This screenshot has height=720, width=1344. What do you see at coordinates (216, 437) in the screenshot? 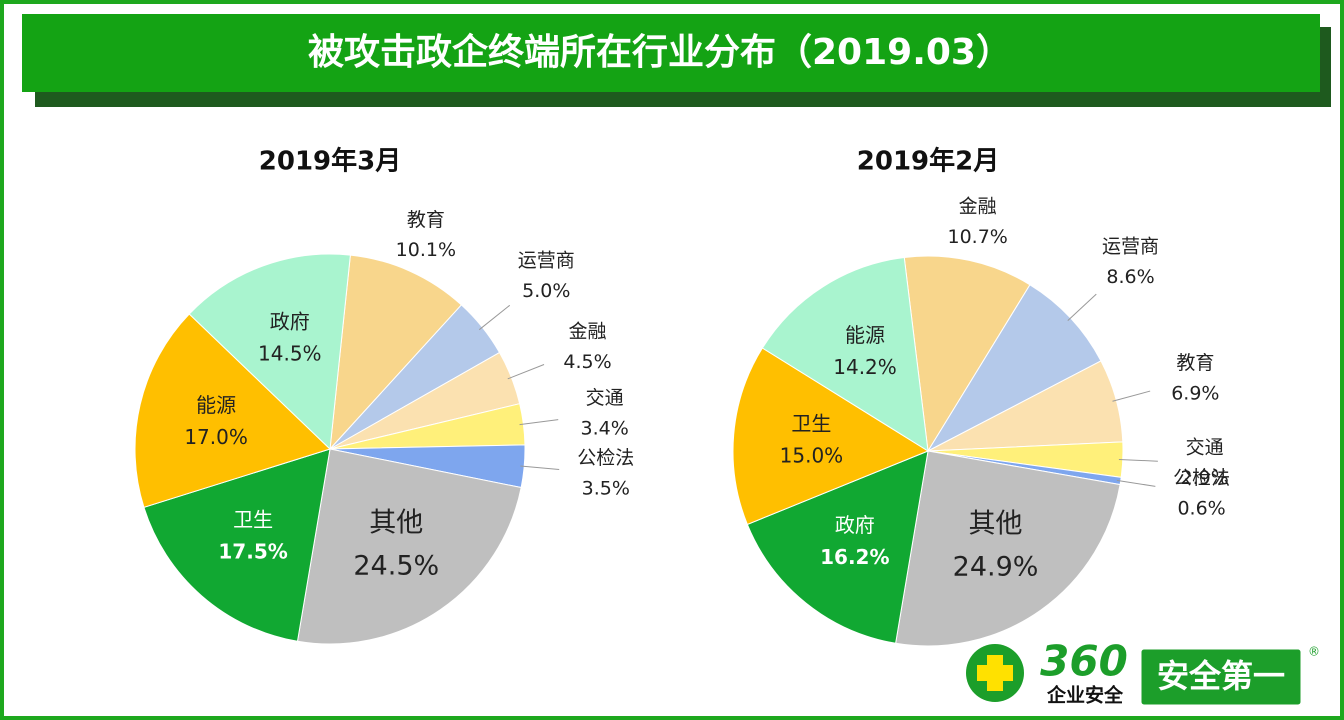
I see `value-label: 17.0%` at bounding box center [216, 437].